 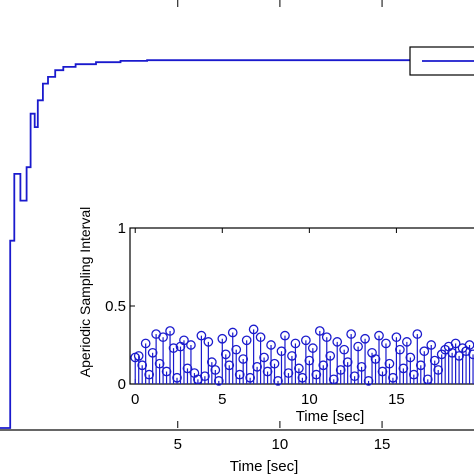 I want to click on inset-x-tick-label: 10, so click(x=309, y=399).